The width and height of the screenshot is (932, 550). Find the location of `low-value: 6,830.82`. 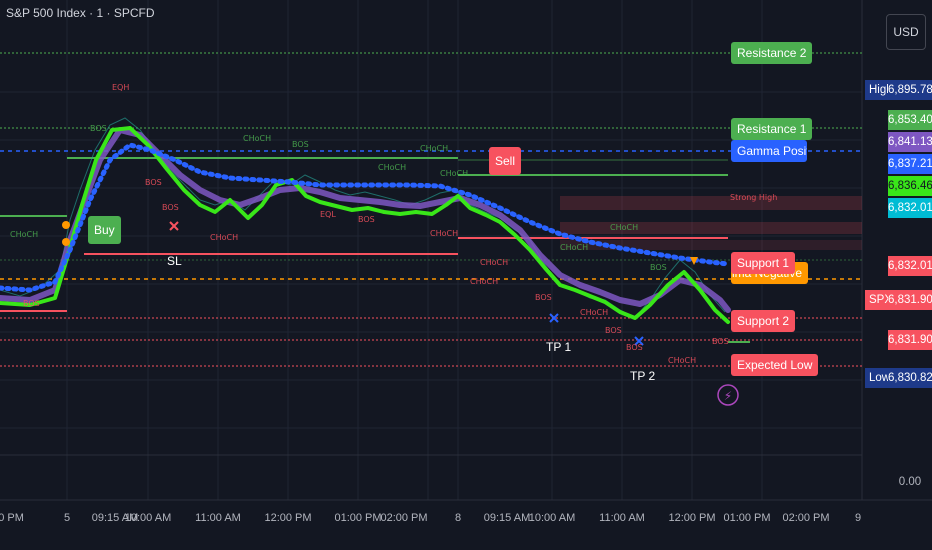

low-value: 6,830.82 is located at coordinates (910, 378).